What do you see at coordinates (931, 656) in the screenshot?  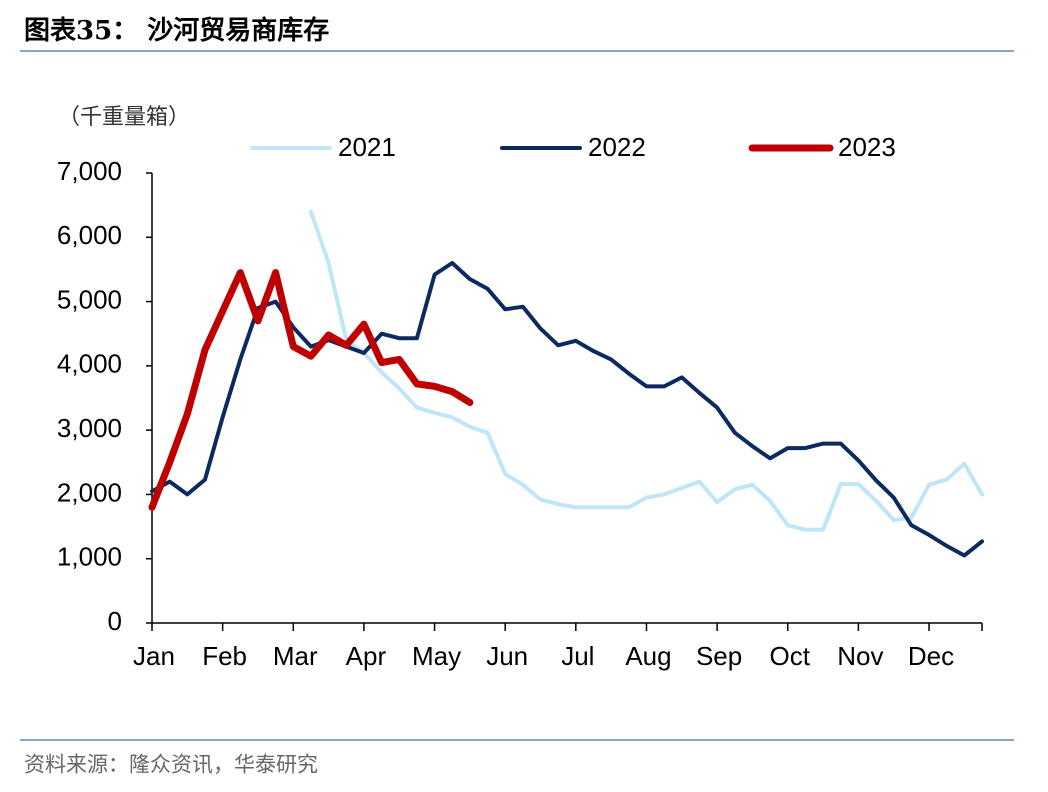 I see `x-tick-label: Dec` at bounding box center [931, 656].